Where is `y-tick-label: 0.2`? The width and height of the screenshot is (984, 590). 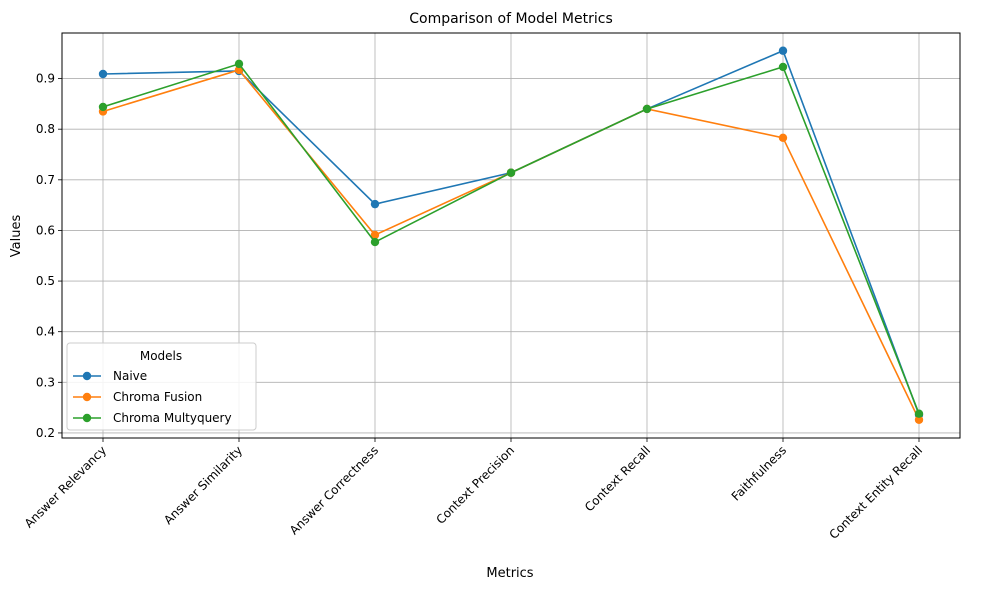 y-tick-label: 0.2 is located at coordinates (45, 433).